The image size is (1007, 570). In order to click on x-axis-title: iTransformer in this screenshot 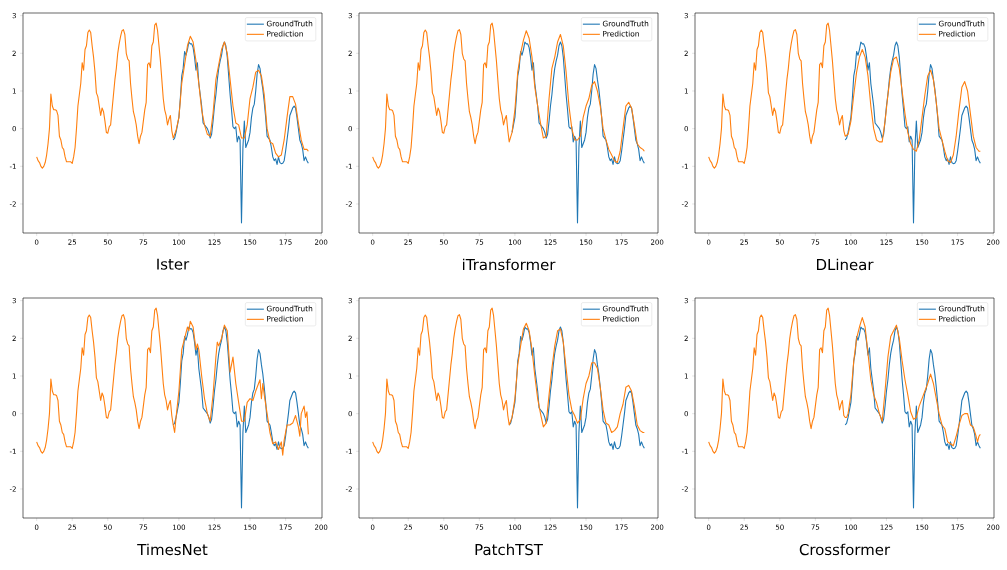, I will do `click(509, 264)`.